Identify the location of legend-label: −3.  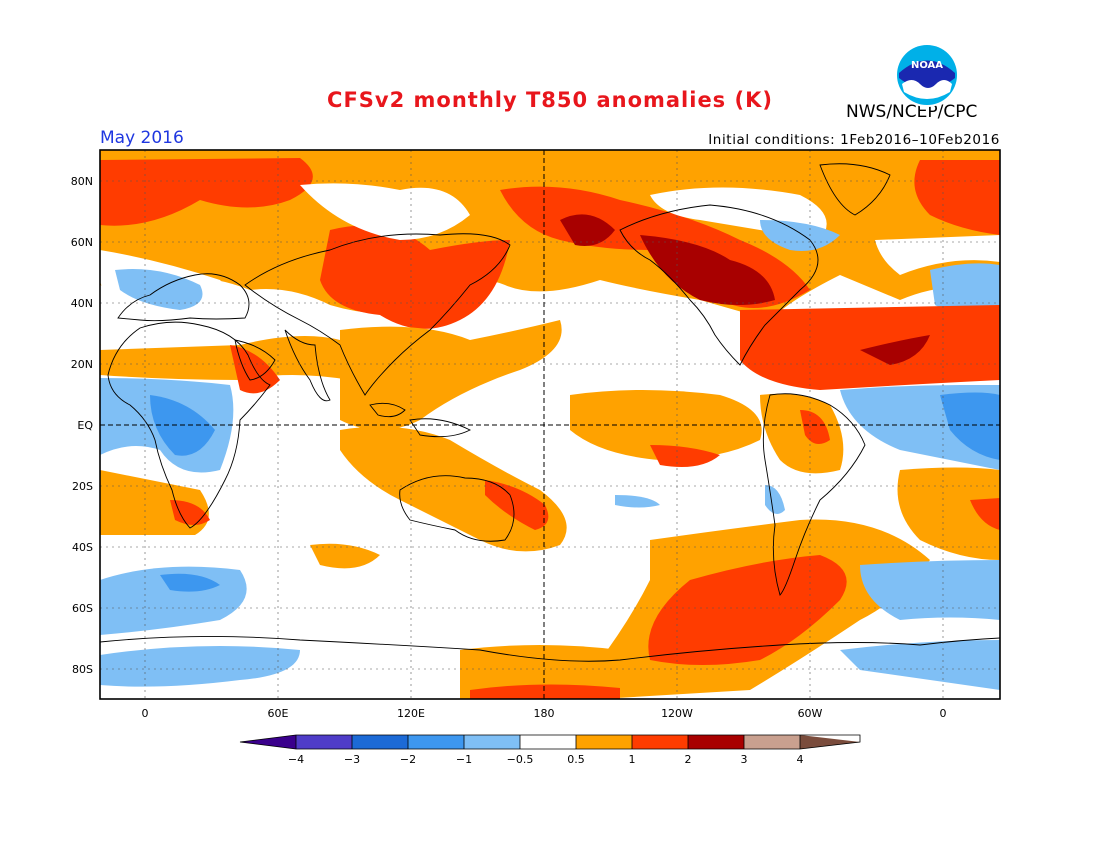
(352, 759).